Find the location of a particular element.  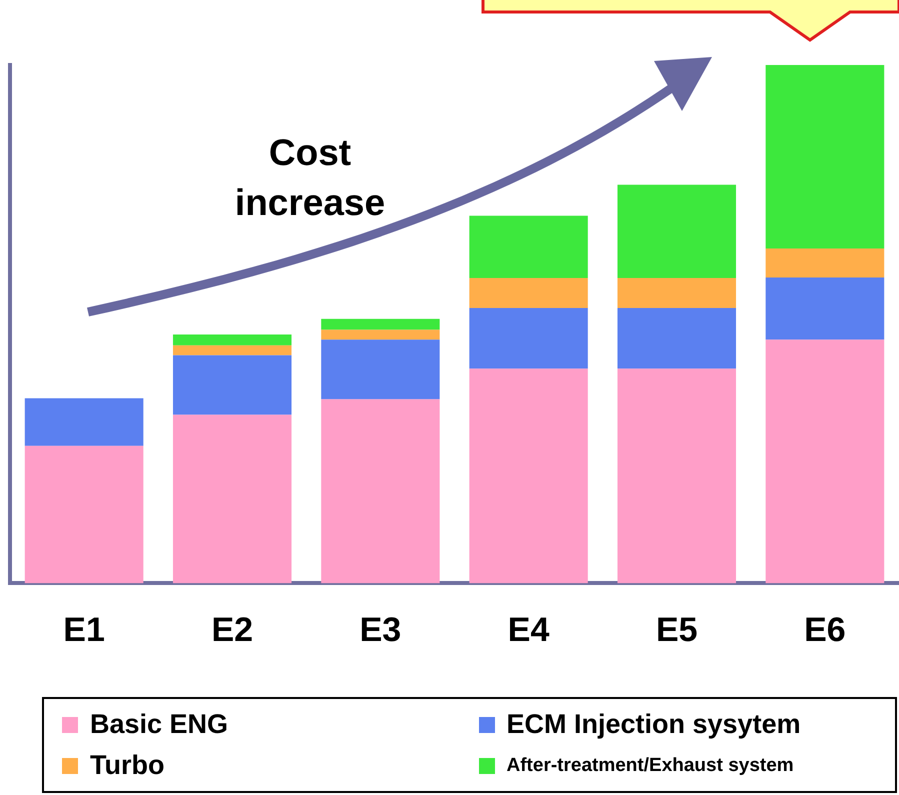

legend-label: Basic ENG is located at coordinates (159, 724).